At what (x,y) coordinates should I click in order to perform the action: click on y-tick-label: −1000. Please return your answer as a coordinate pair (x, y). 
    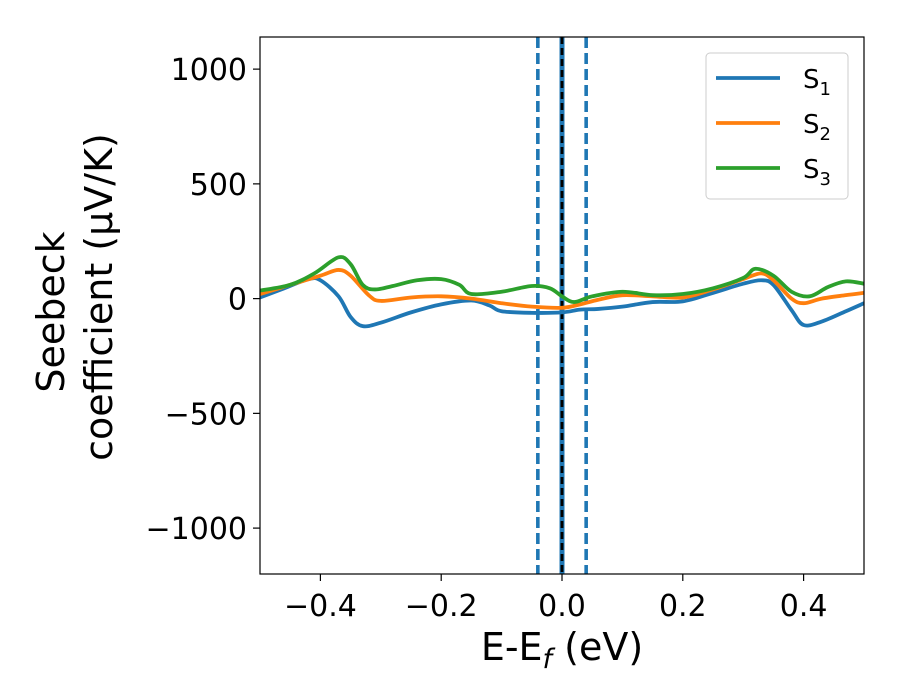
    Looking at the image, I should click on (196, 529).